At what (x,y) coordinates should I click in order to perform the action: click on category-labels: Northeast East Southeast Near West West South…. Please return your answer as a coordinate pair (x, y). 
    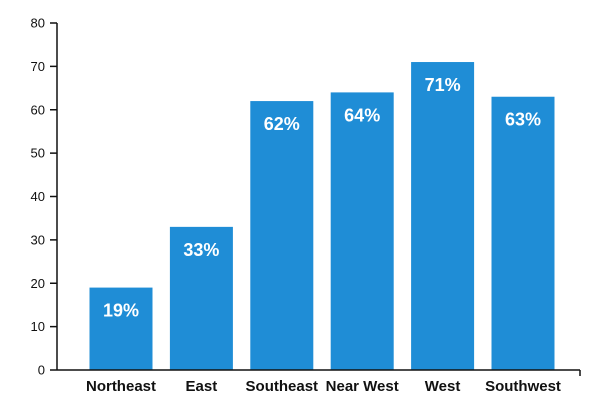
    Looking at the image, I should click on (323, 386).